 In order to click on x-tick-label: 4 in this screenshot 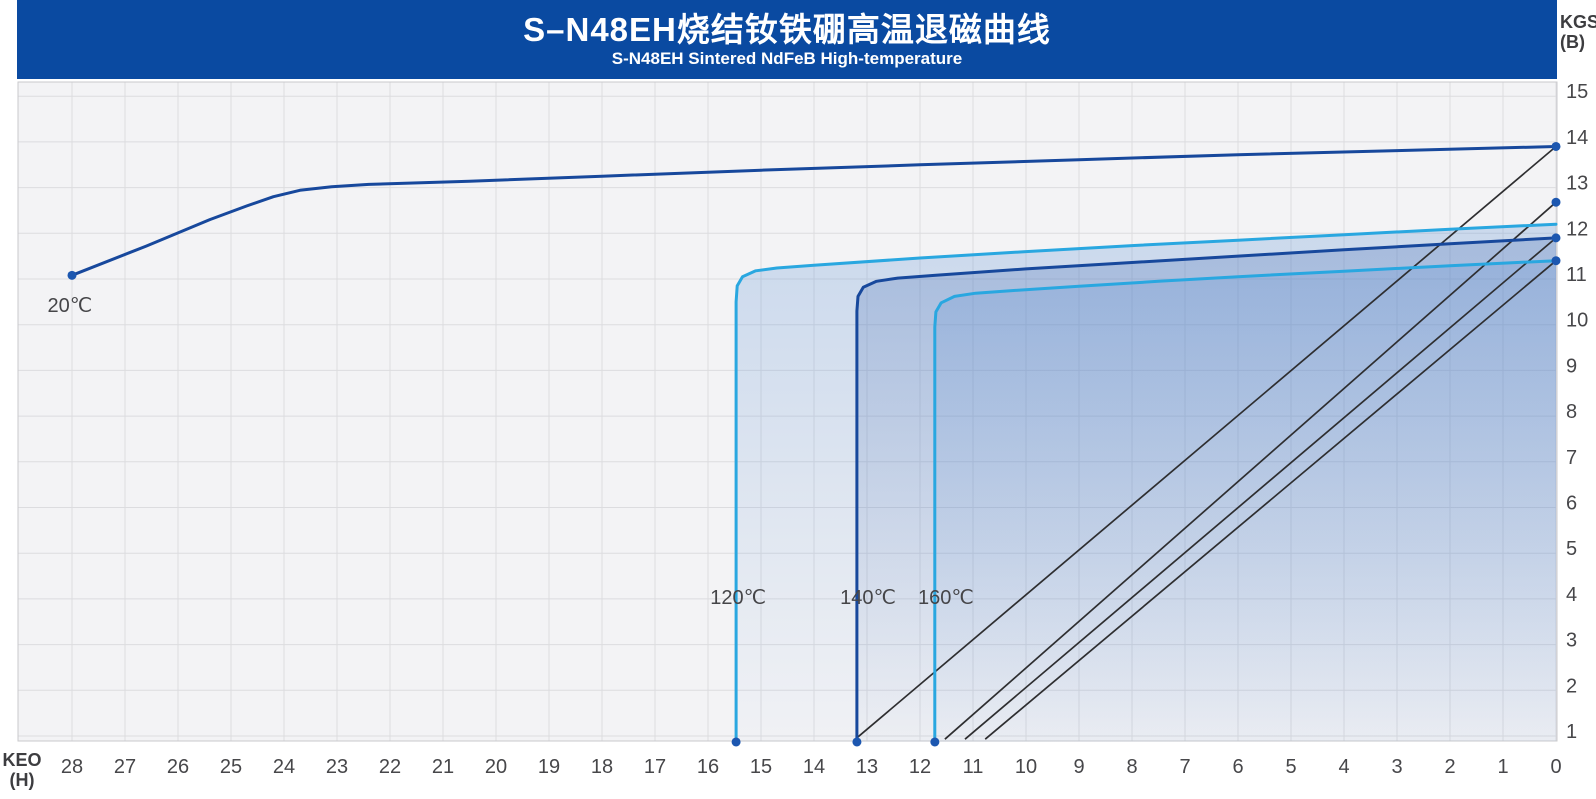, I will do `click(1343, 767)`.